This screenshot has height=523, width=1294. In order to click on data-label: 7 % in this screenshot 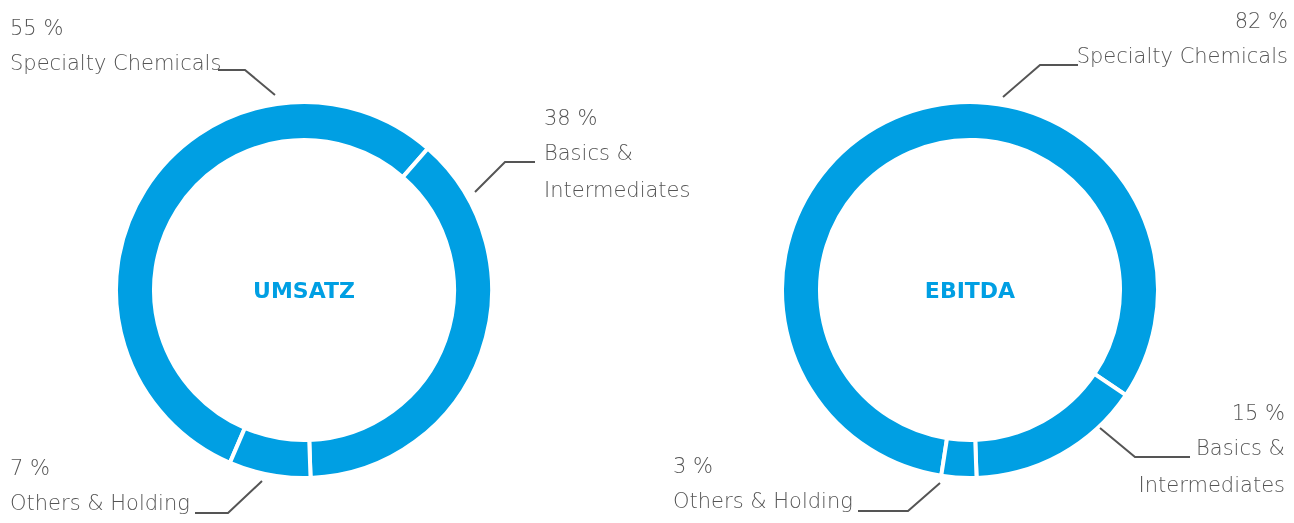, I will do `click(30, 468)`.